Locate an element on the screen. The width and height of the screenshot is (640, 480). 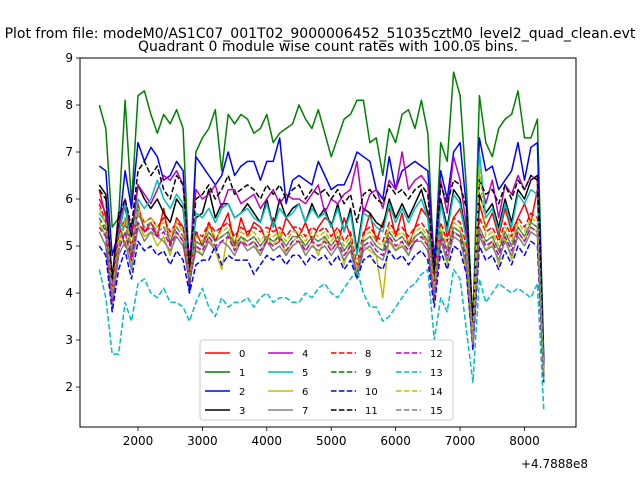
legend-label-4: 4 is located at coordinates (305, 354).